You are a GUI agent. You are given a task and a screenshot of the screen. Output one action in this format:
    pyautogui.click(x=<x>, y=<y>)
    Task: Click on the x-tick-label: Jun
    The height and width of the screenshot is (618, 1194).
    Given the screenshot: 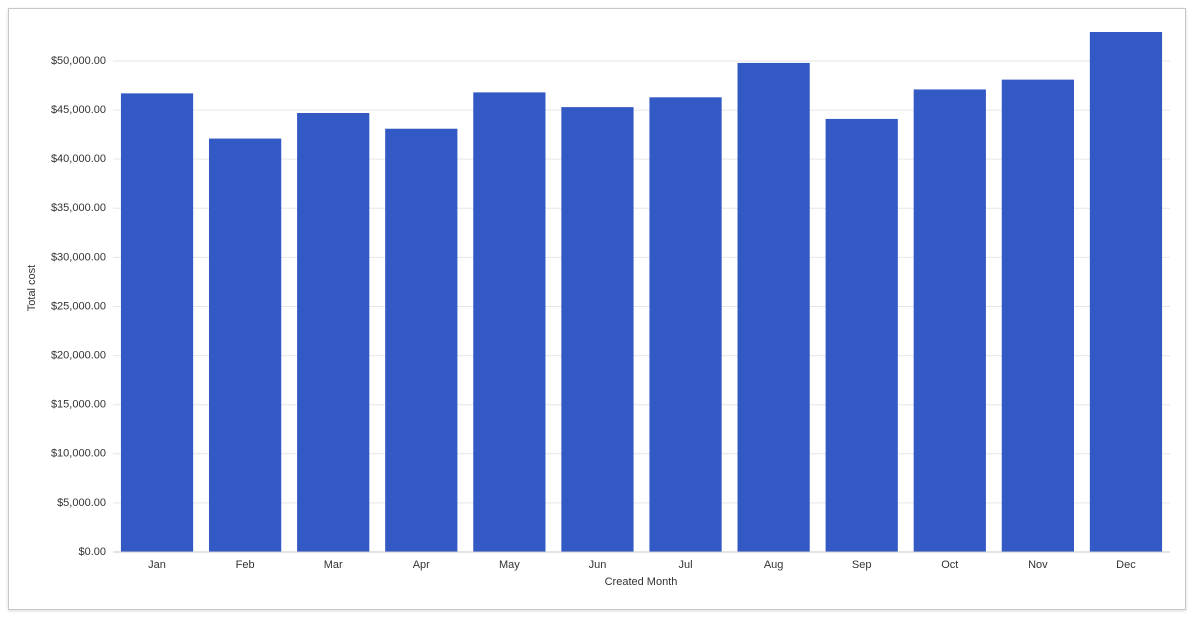 What is the action you would take?
    pyautogui.click(x=598, y=565)
    